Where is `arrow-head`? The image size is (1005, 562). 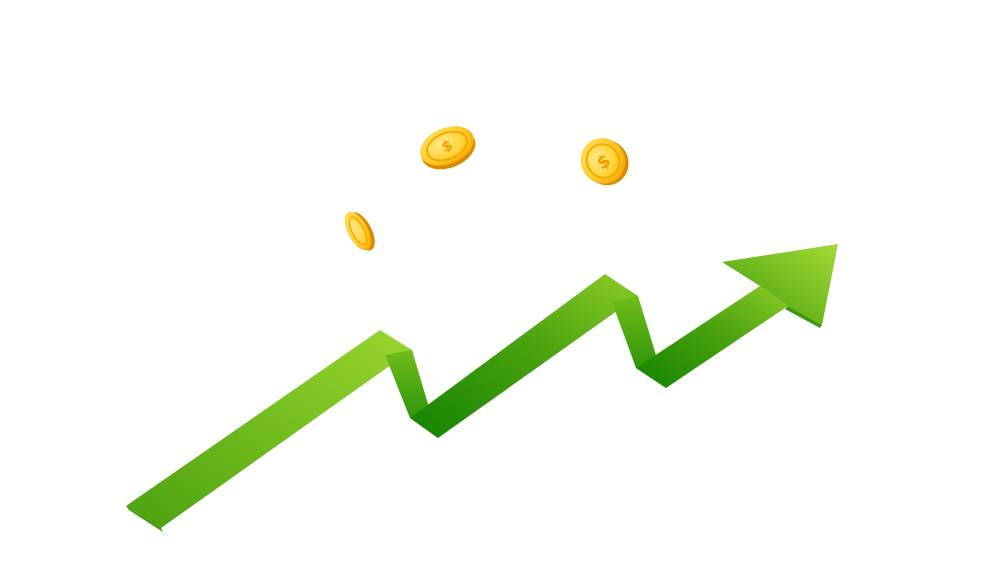
arrow-head is located at coordinates (780, 284).